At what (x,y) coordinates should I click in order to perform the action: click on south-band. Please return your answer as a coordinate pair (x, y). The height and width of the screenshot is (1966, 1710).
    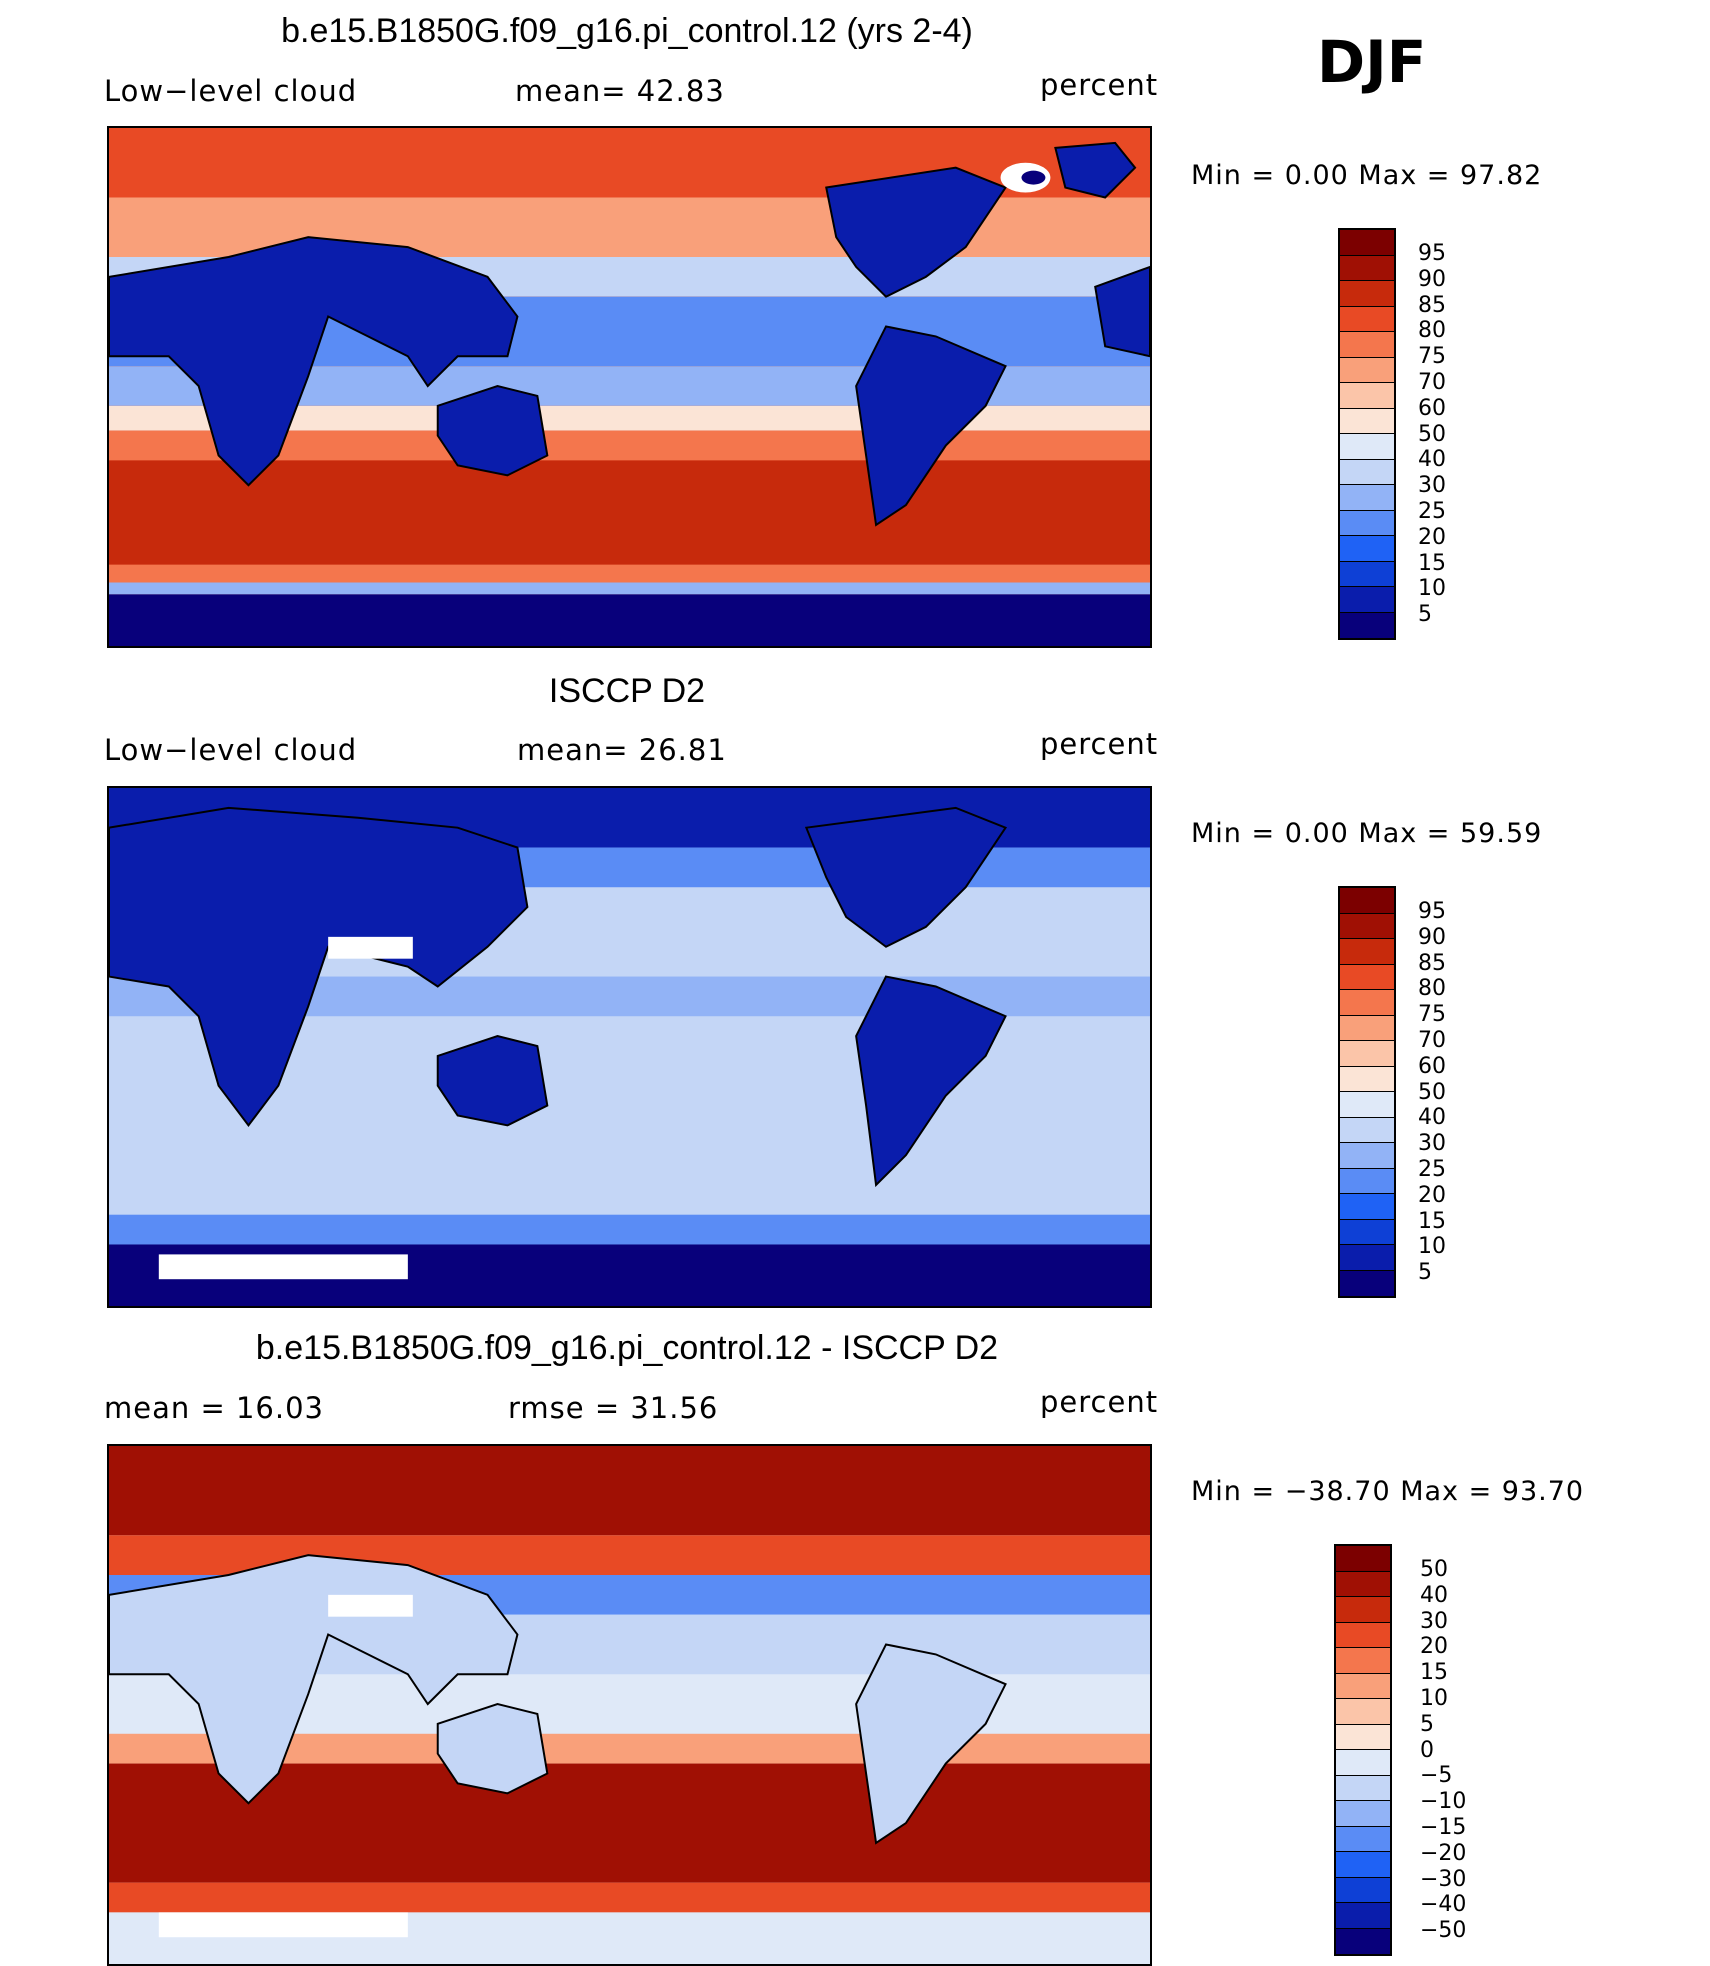
    Looking at the image, I should click on (629, 1897).